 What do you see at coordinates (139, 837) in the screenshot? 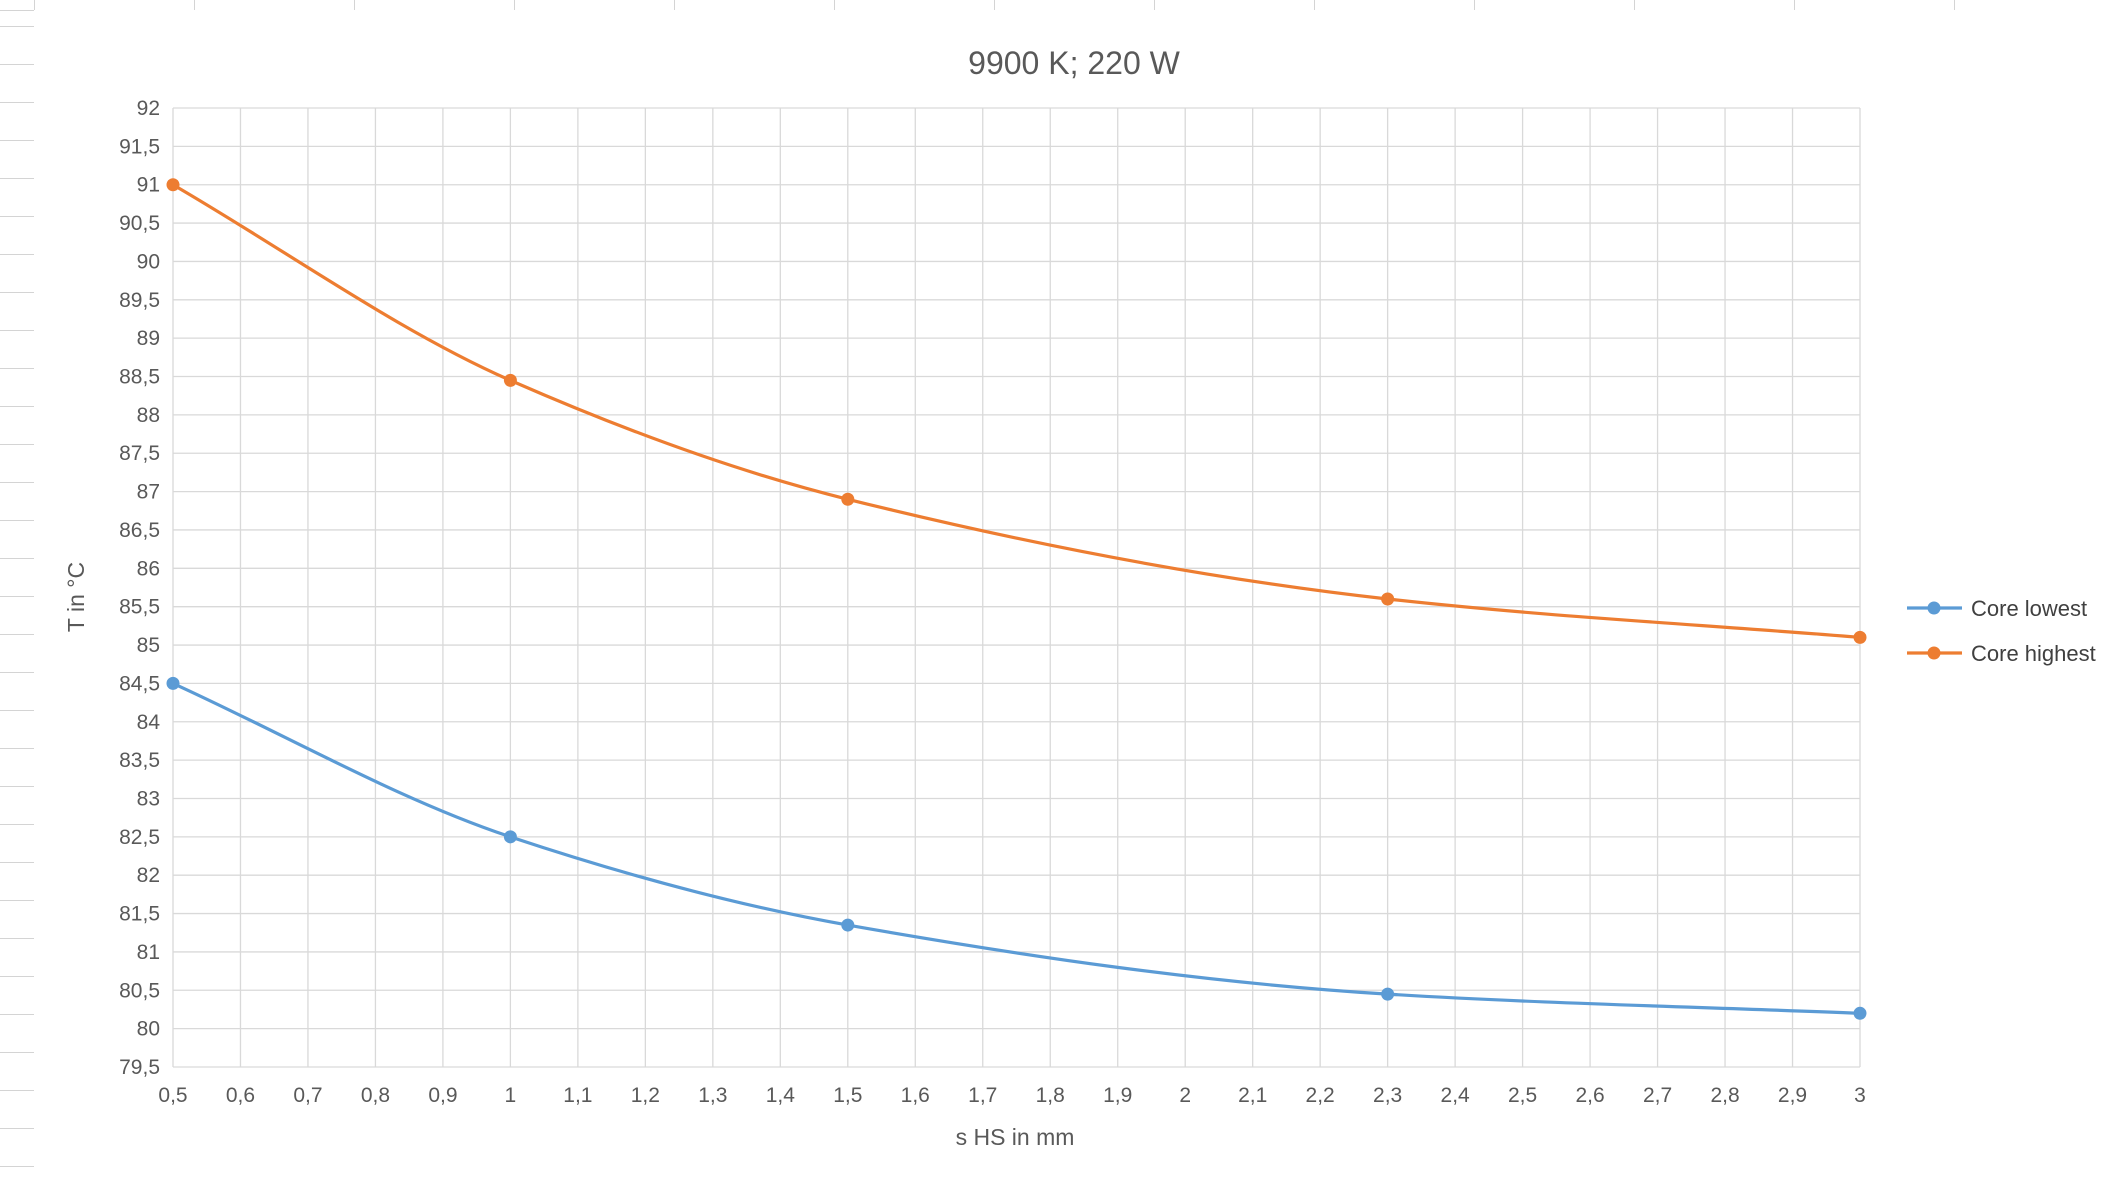
I see `y-tick-label: 82,5` at bounding box center [139, 837].